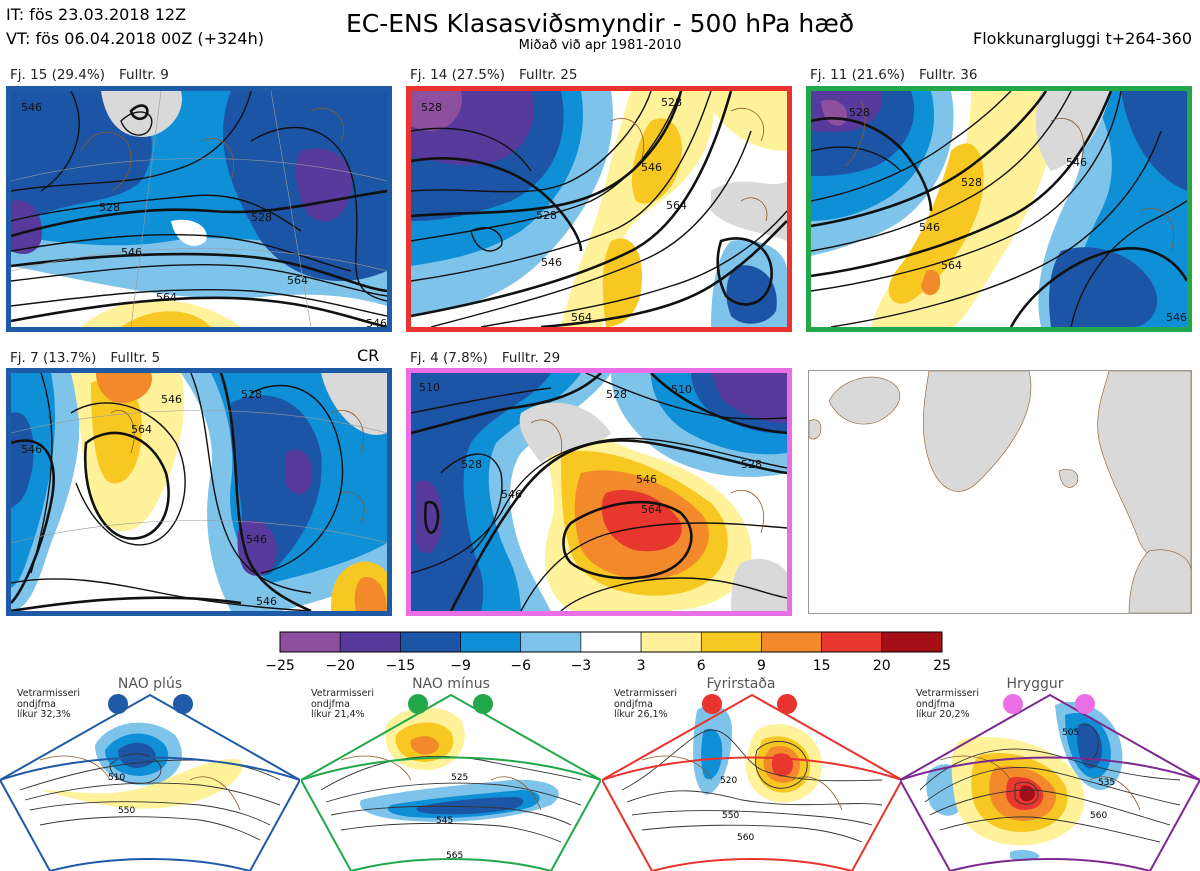 This screenshot has width=1200, height=871. What do you see at coordinates (340, 666) in the screenshot?
I see `colorbar-tick: −20` at bounding box center [340, 666].